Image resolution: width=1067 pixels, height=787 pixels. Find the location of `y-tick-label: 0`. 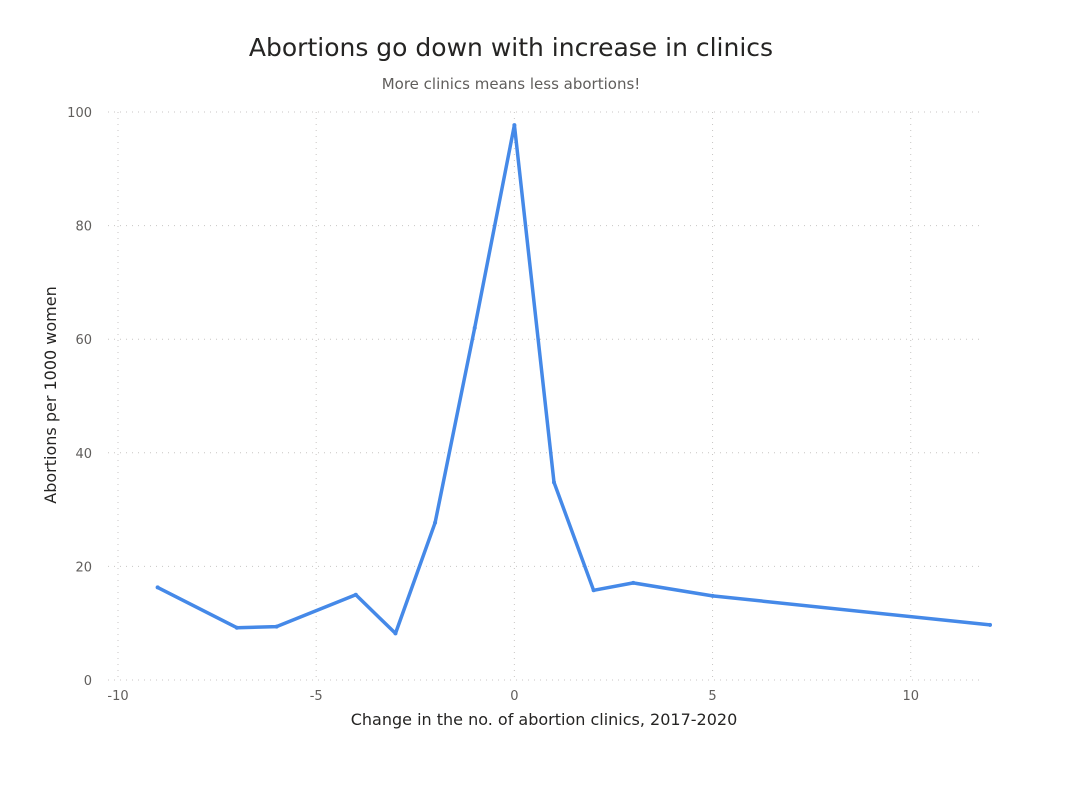

y-tick-label: 0 is located at coordinates (88, 681).